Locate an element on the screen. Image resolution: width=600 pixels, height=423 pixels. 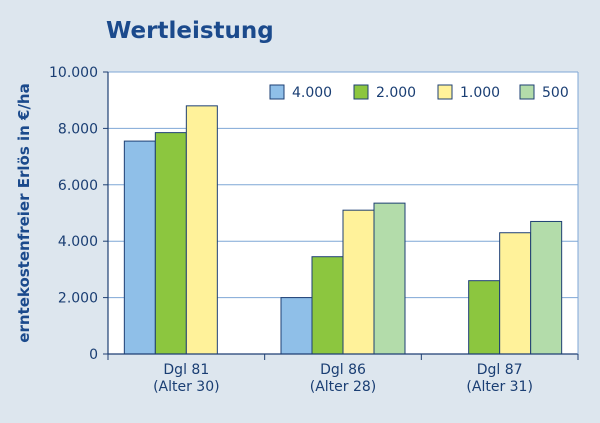
legend-label: 2.000 is located at coordinates (396, 93).